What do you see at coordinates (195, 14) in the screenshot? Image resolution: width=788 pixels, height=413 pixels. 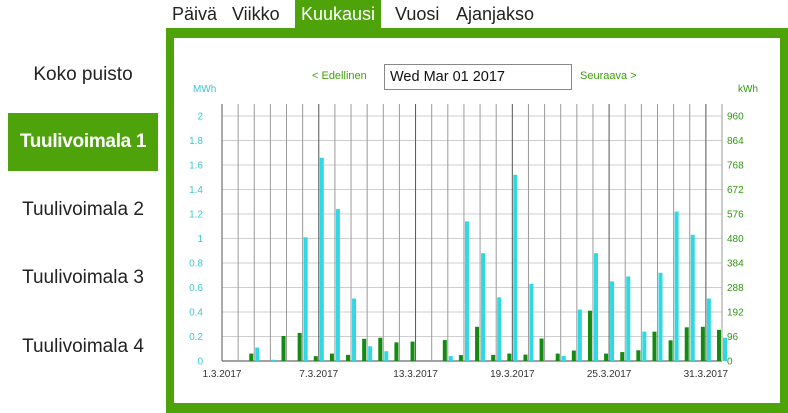 I see `tab-paiva: Päivä` at bounding box center [195, 14].